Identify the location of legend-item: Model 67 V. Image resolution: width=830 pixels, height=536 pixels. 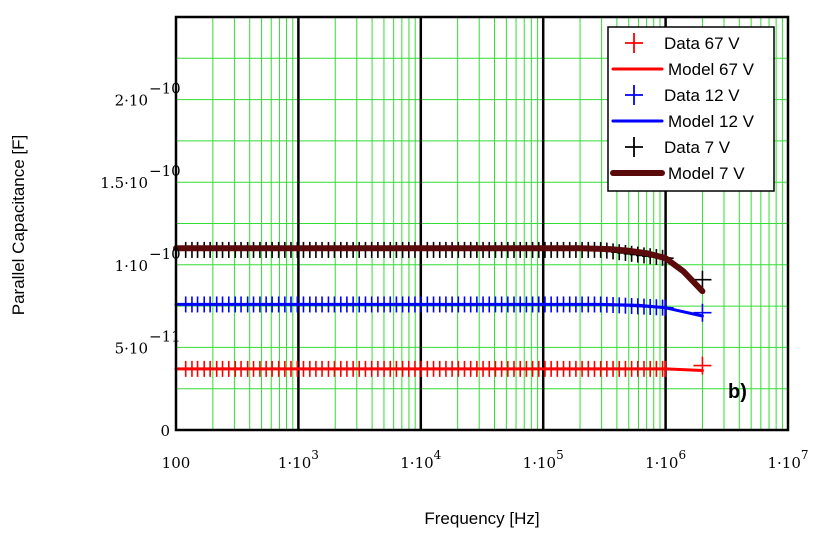
(683, 69).